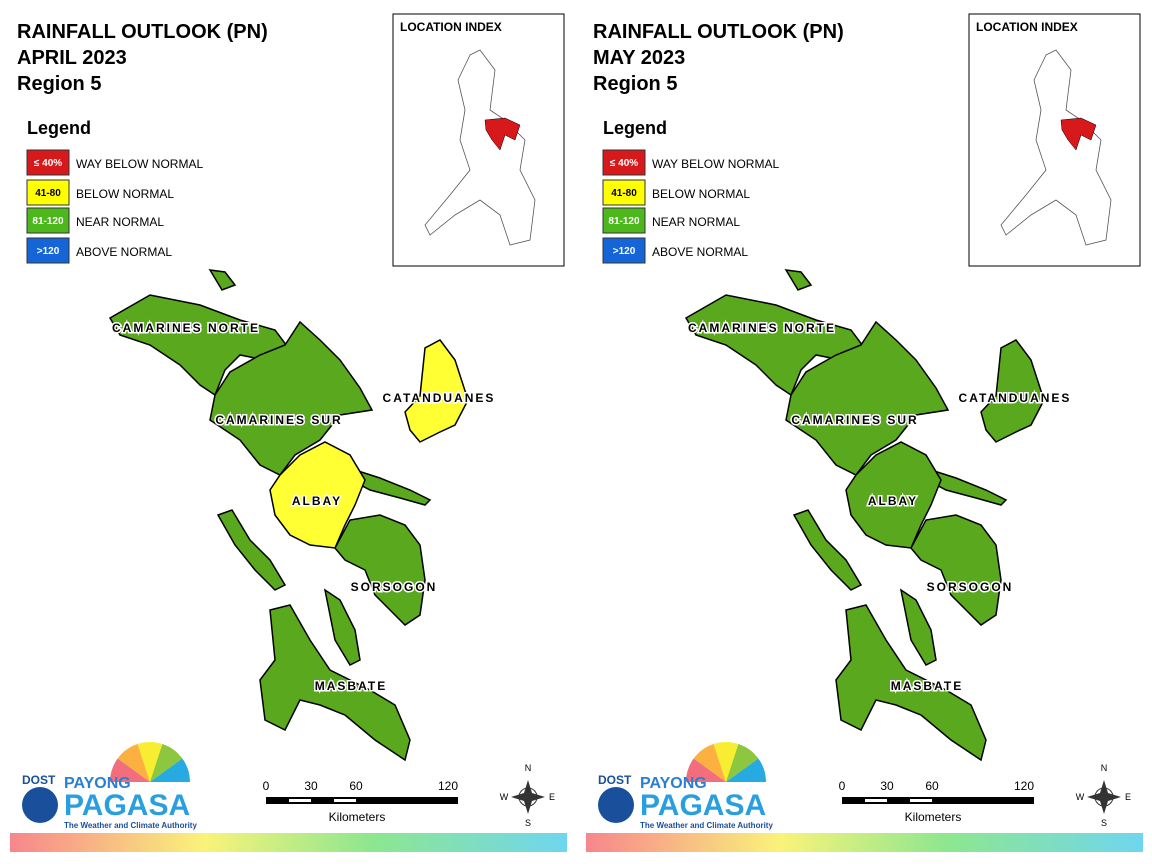 This screenshot has height=864, width=1152. Describe the element at coordinates (357, 817) in the screenshot. I see `scale-unit: Kilometers` at that location.